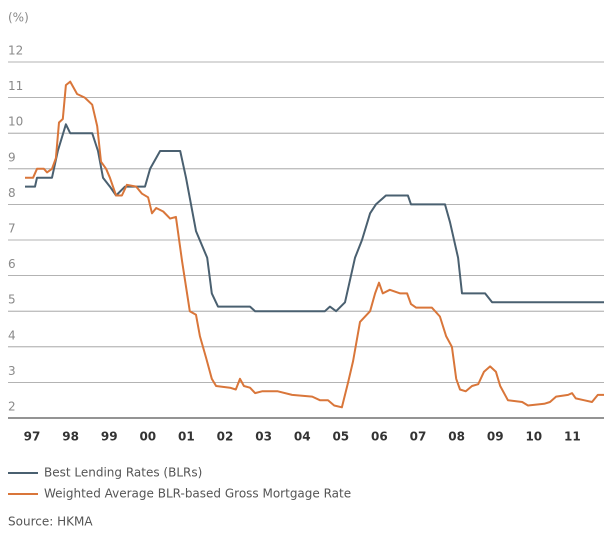 The width and height of the screenshot is (605, 536). What do you see at coordinates (12, 335) in the screenshot?
I see `y-tick-label: 4` at bounding box center [12, 335].